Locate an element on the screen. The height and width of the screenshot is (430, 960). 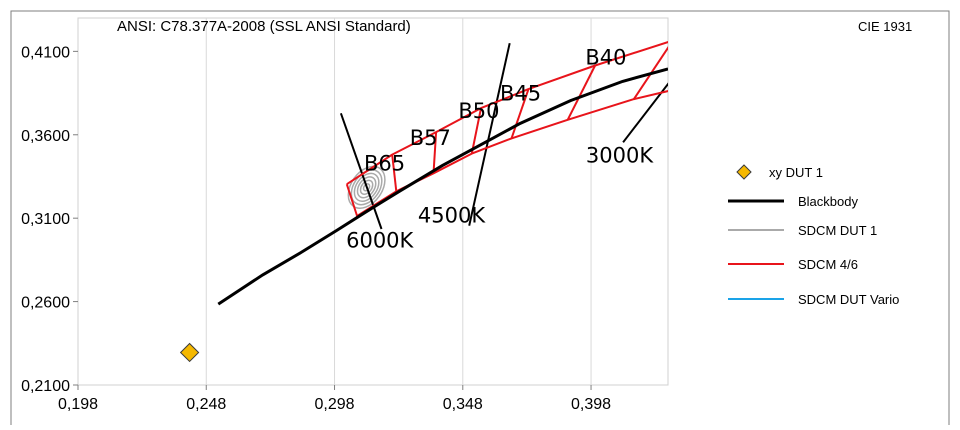
chart-annotation: B57 is located at coordinates (430, 138).